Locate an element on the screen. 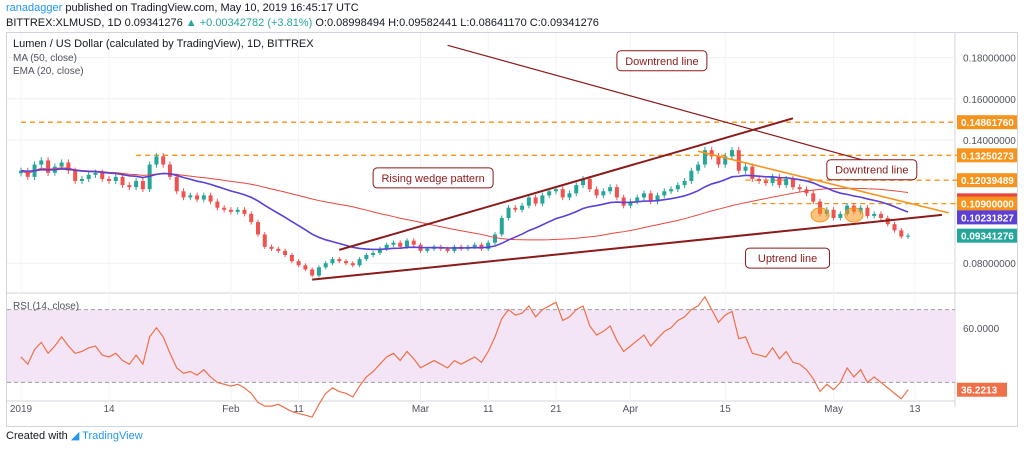 The width and height of the screenshot is (1024, 449). time-tick-label: 15 is located at coordinates (726, 409).